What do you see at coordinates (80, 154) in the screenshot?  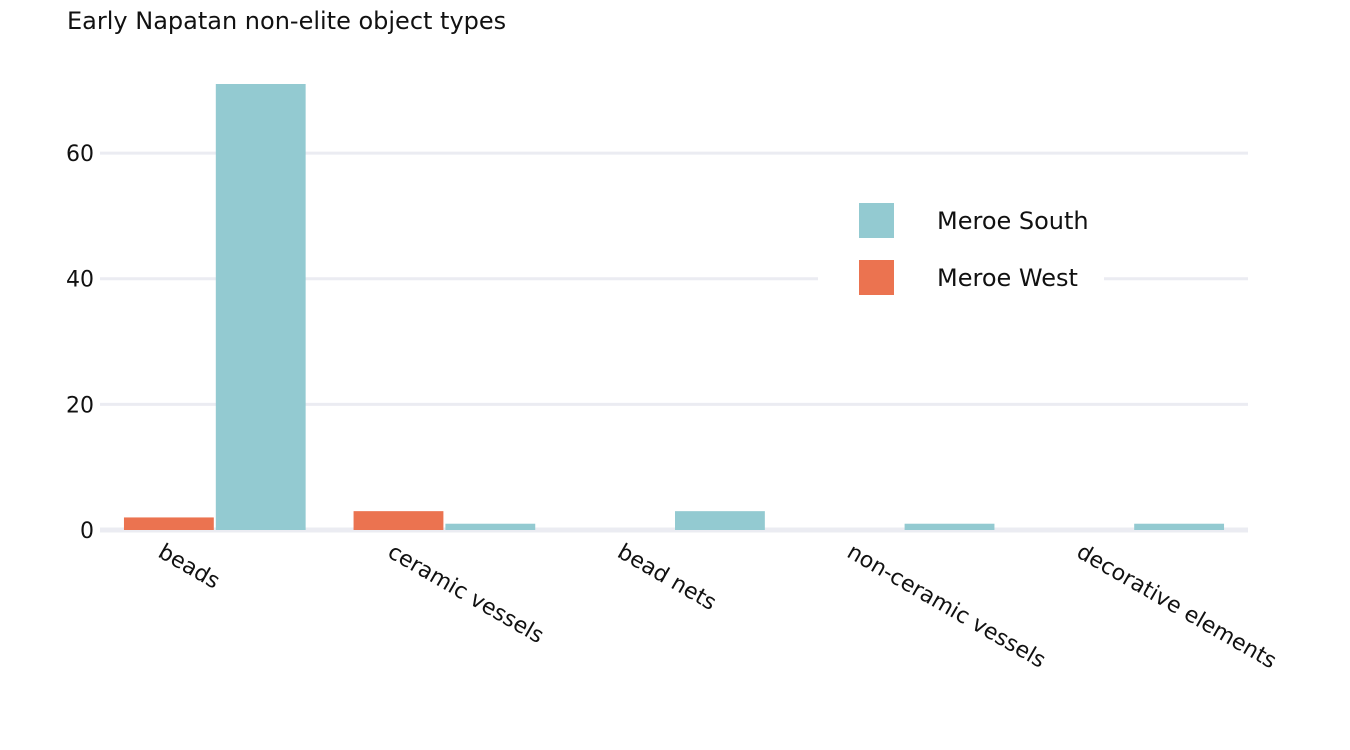 I see `y-tick-label: 60` at bounding box center [80, 154].